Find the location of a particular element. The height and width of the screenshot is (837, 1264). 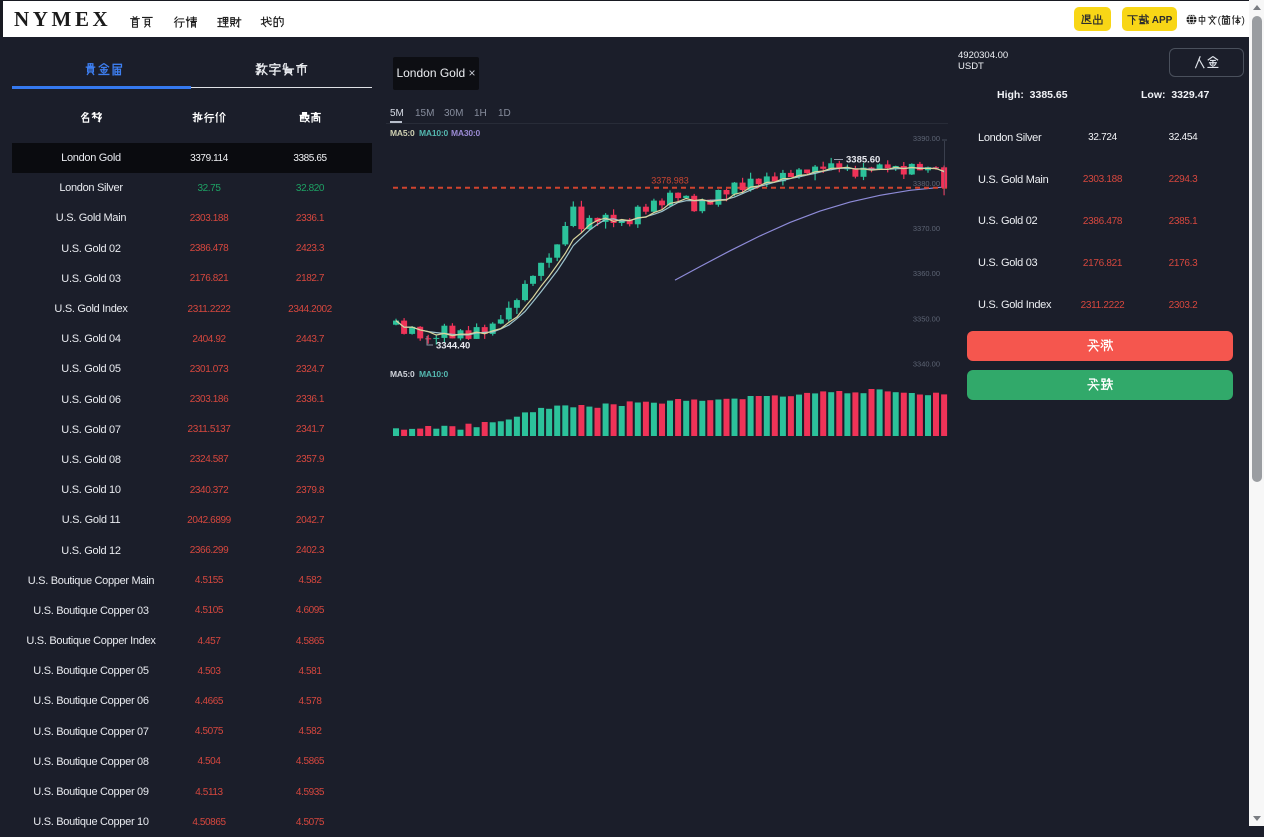

svg-text: 3378.983 is located at coordinates (670, 181).